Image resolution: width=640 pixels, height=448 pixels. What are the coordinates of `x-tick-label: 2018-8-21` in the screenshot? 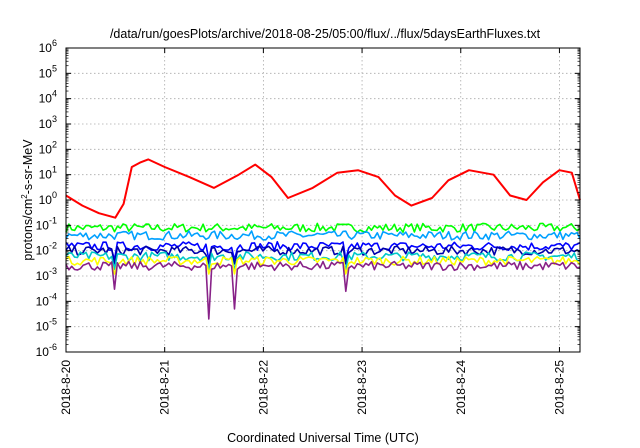 It's located at (165, 387).